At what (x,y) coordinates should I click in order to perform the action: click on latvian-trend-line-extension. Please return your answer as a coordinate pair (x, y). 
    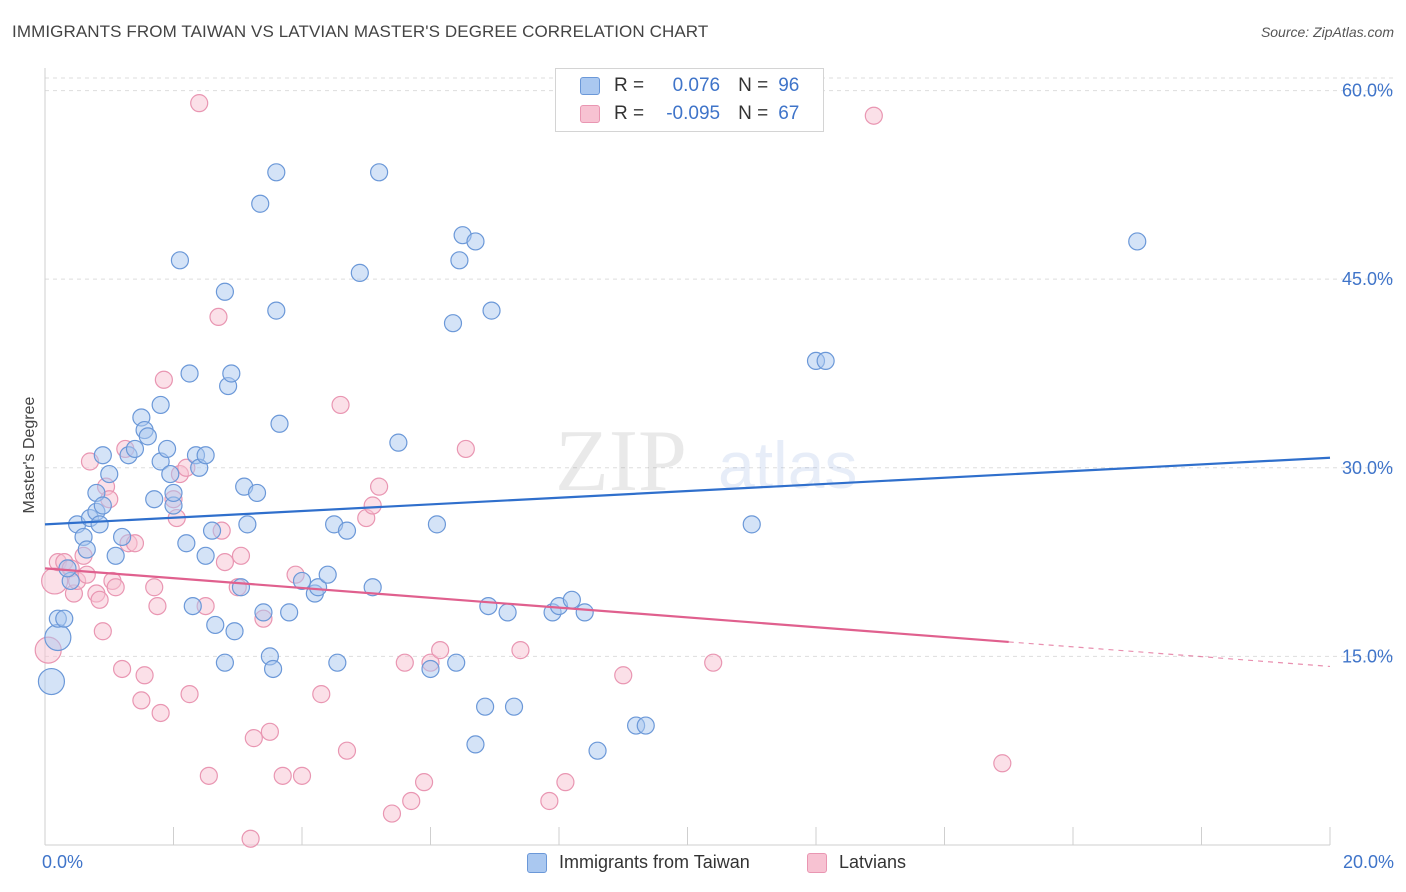
    Looking at the image, I should click on (1169, 654).